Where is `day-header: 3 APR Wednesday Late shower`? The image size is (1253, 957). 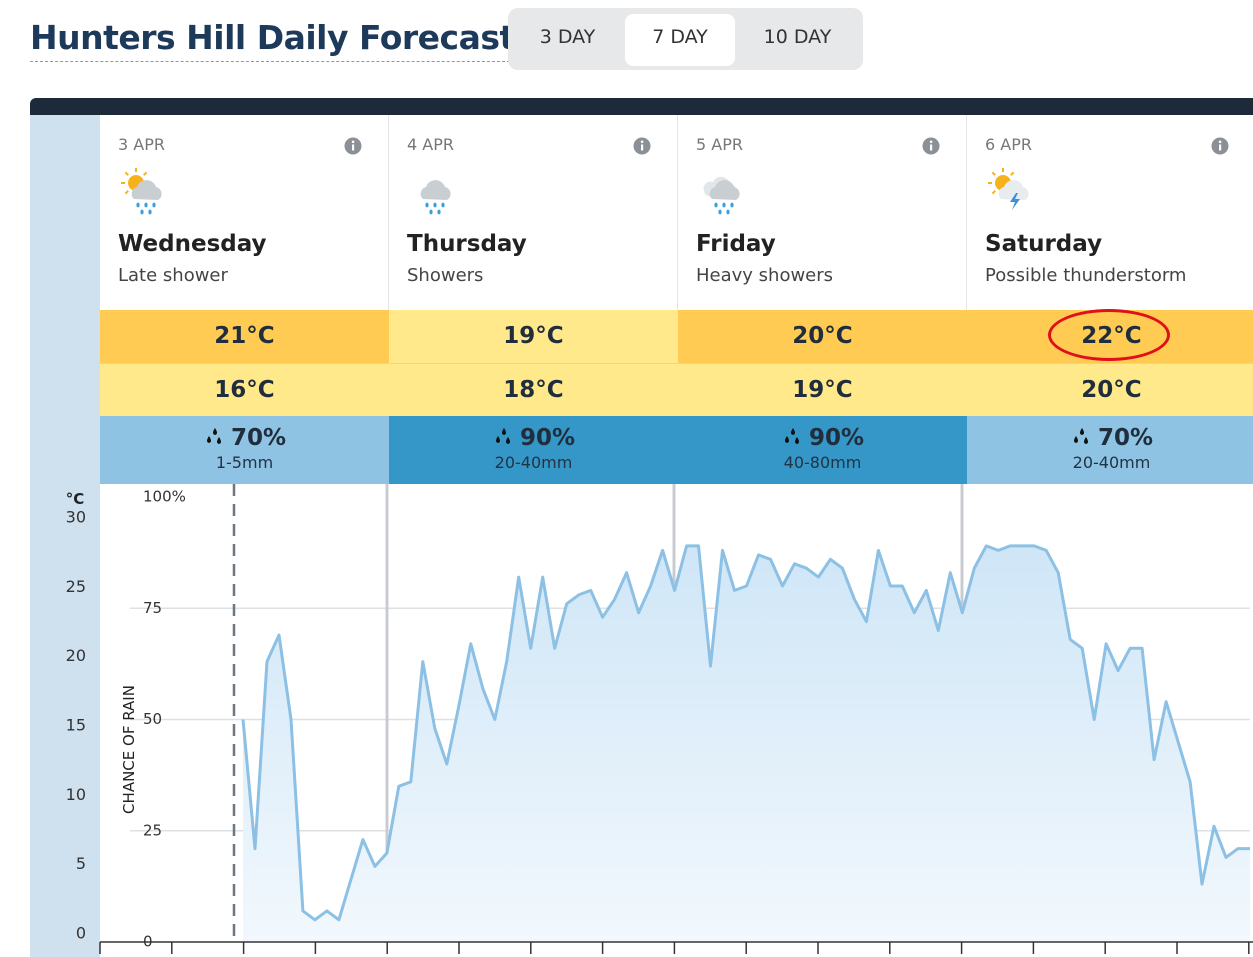 day-header: 3 APR Wednesday Late shower is located at coordinates (244, 212).